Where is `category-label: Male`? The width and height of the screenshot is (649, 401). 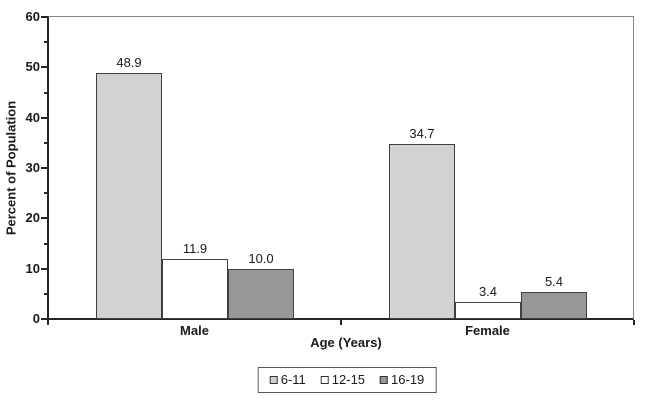
category-label: Male is located at coordinates (194, 330).